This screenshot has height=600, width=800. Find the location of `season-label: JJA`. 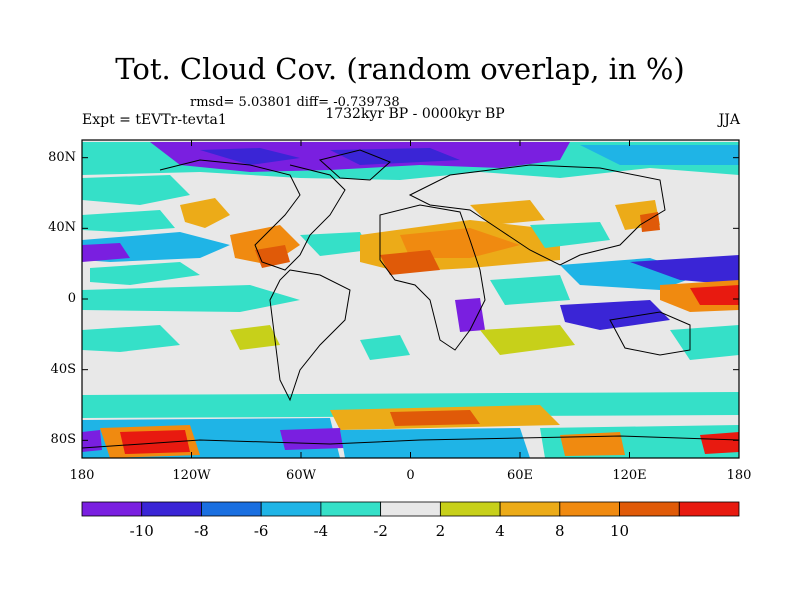

season-label: JJA is located at coordinates (729, 120).